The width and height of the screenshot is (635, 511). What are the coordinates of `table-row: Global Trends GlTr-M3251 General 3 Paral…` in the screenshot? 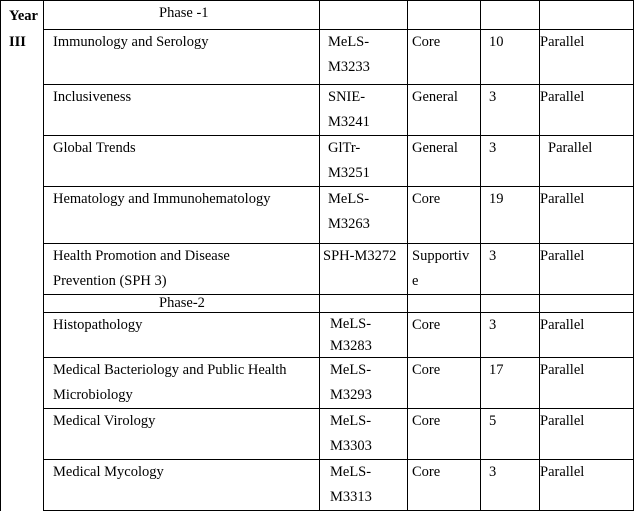 It's located at (317, 161).